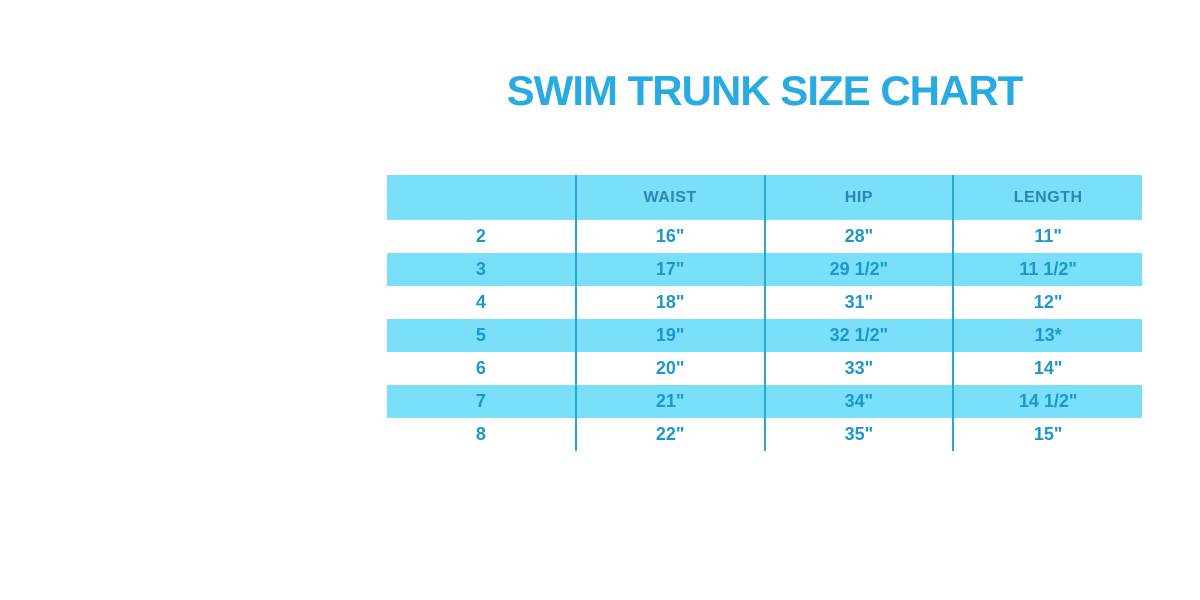 This screenshot has width=1200, height=600. I want to click on table-row: 7 21" 34" 14 1/2", so click(764, 401).